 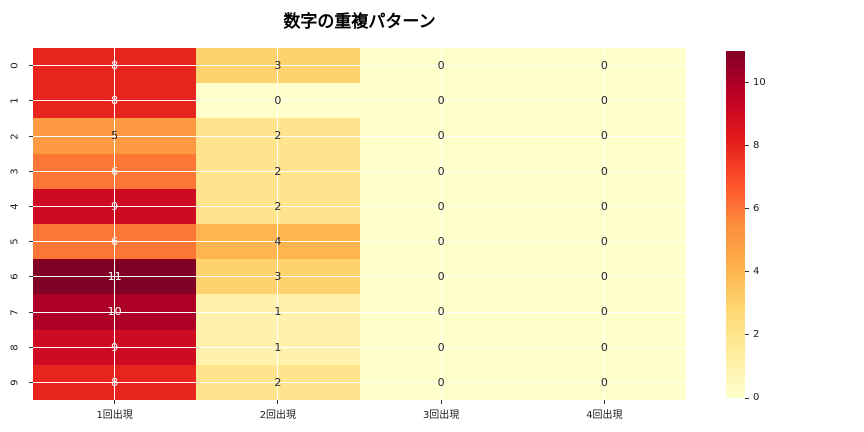 I want to click on x-tick-label: 2回出現, so click(x=278, y=415).